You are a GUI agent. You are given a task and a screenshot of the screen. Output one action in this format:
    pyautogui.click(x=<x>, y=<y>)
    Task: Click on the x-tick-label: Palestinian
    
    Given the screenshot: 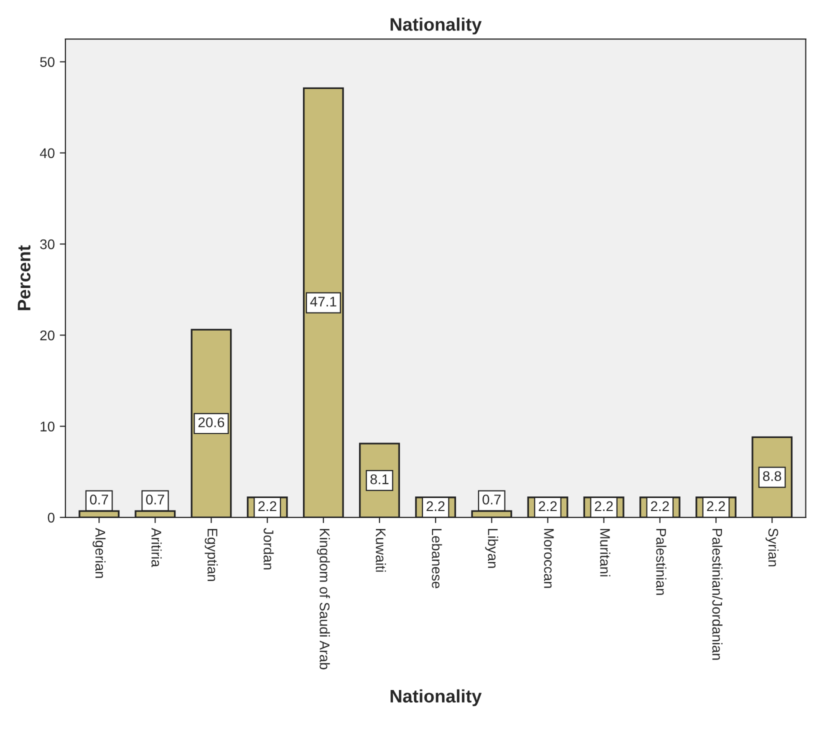 What is the action you would take?
    pyautogui.click(x=661, y=561)
    